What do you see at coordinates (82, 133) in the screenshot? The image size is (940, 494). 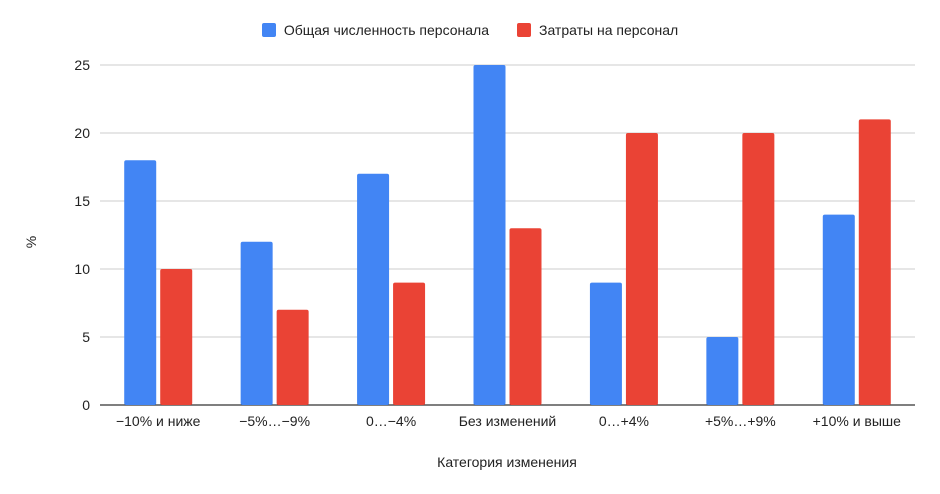 I see `y-tick-label: 20` at bounding box center [82, 133].